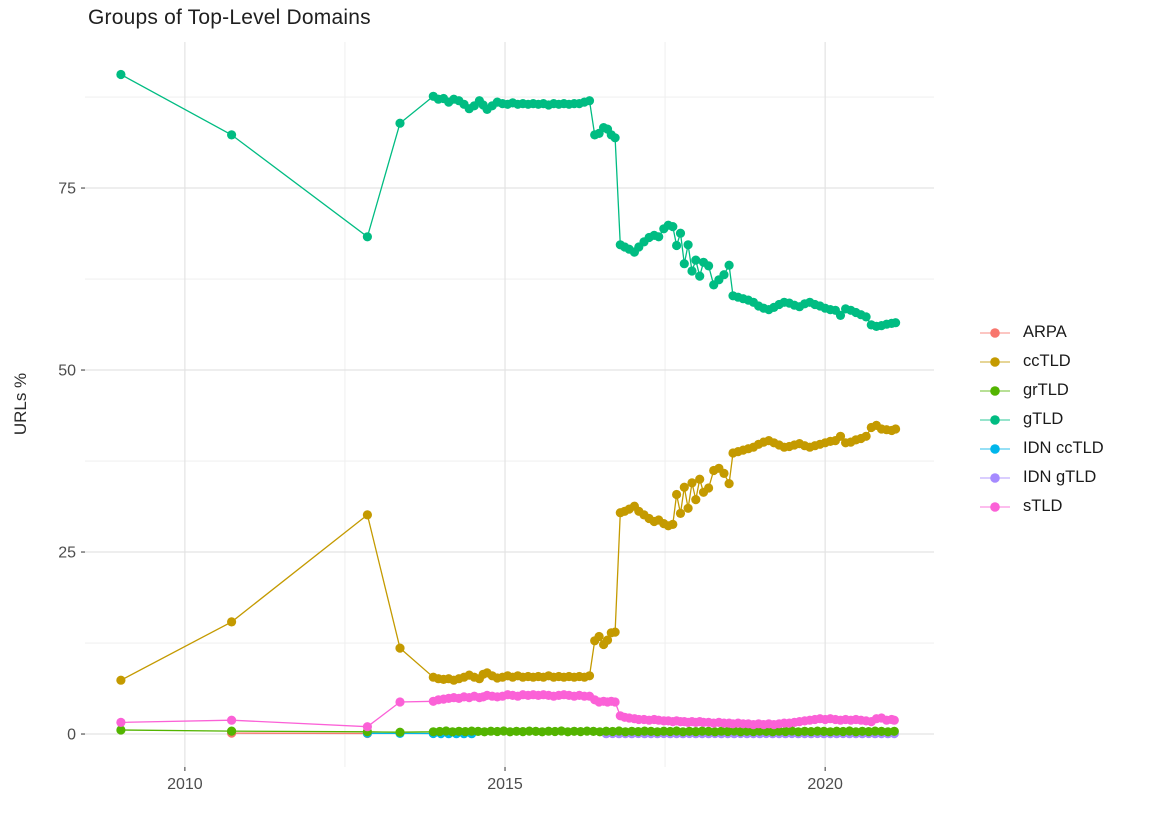 This screenshot has width=1164, height=827. I want to click on legend-label: sTLD, so click(1043, 506).